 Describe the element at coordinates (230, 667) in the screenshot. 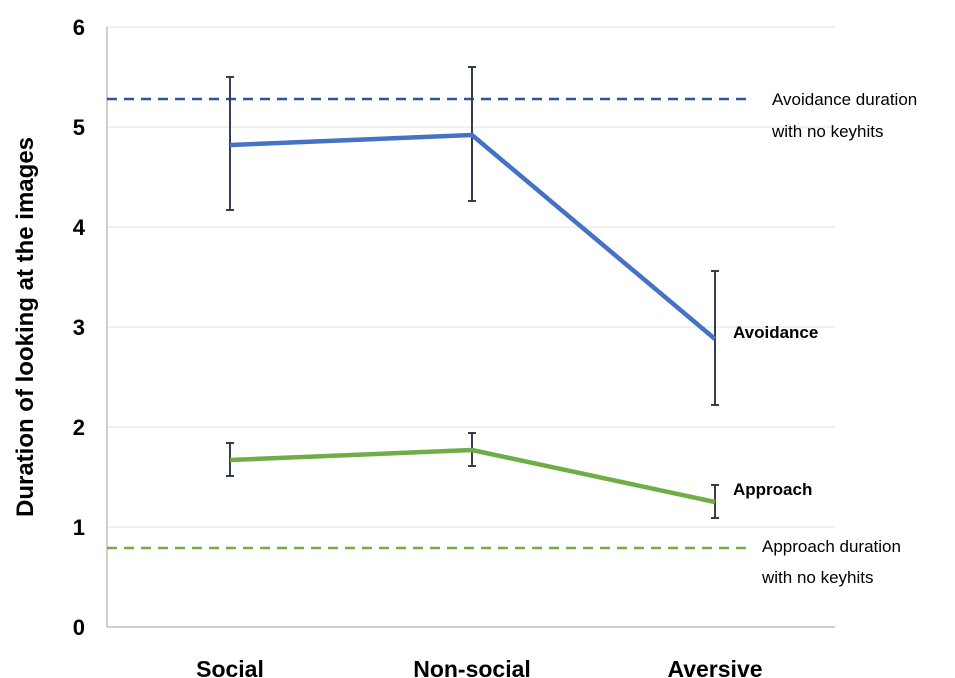

I see `x-category-label: Social` at that location.